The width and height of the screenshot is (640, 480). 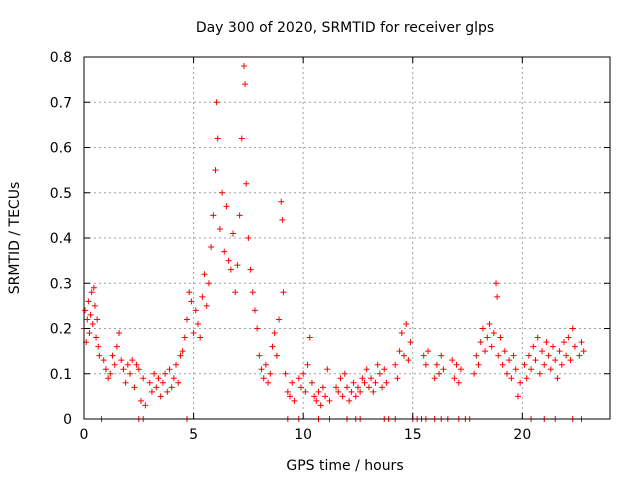 What do you see at coordinates (61, 330) in the screenshot?
I see `y-tick-label: 0.2` at bounding box center [61, 330].